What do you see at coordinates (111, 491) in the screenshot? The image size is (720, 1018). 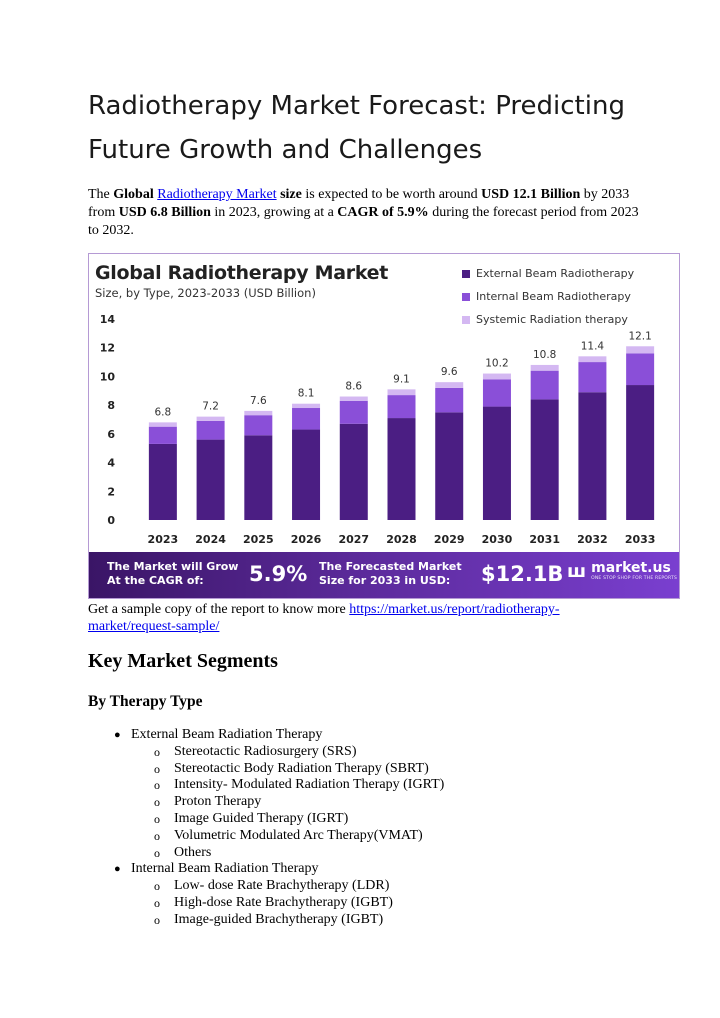 I see `y-tick-label: 2` at bounding box center [111, 491].